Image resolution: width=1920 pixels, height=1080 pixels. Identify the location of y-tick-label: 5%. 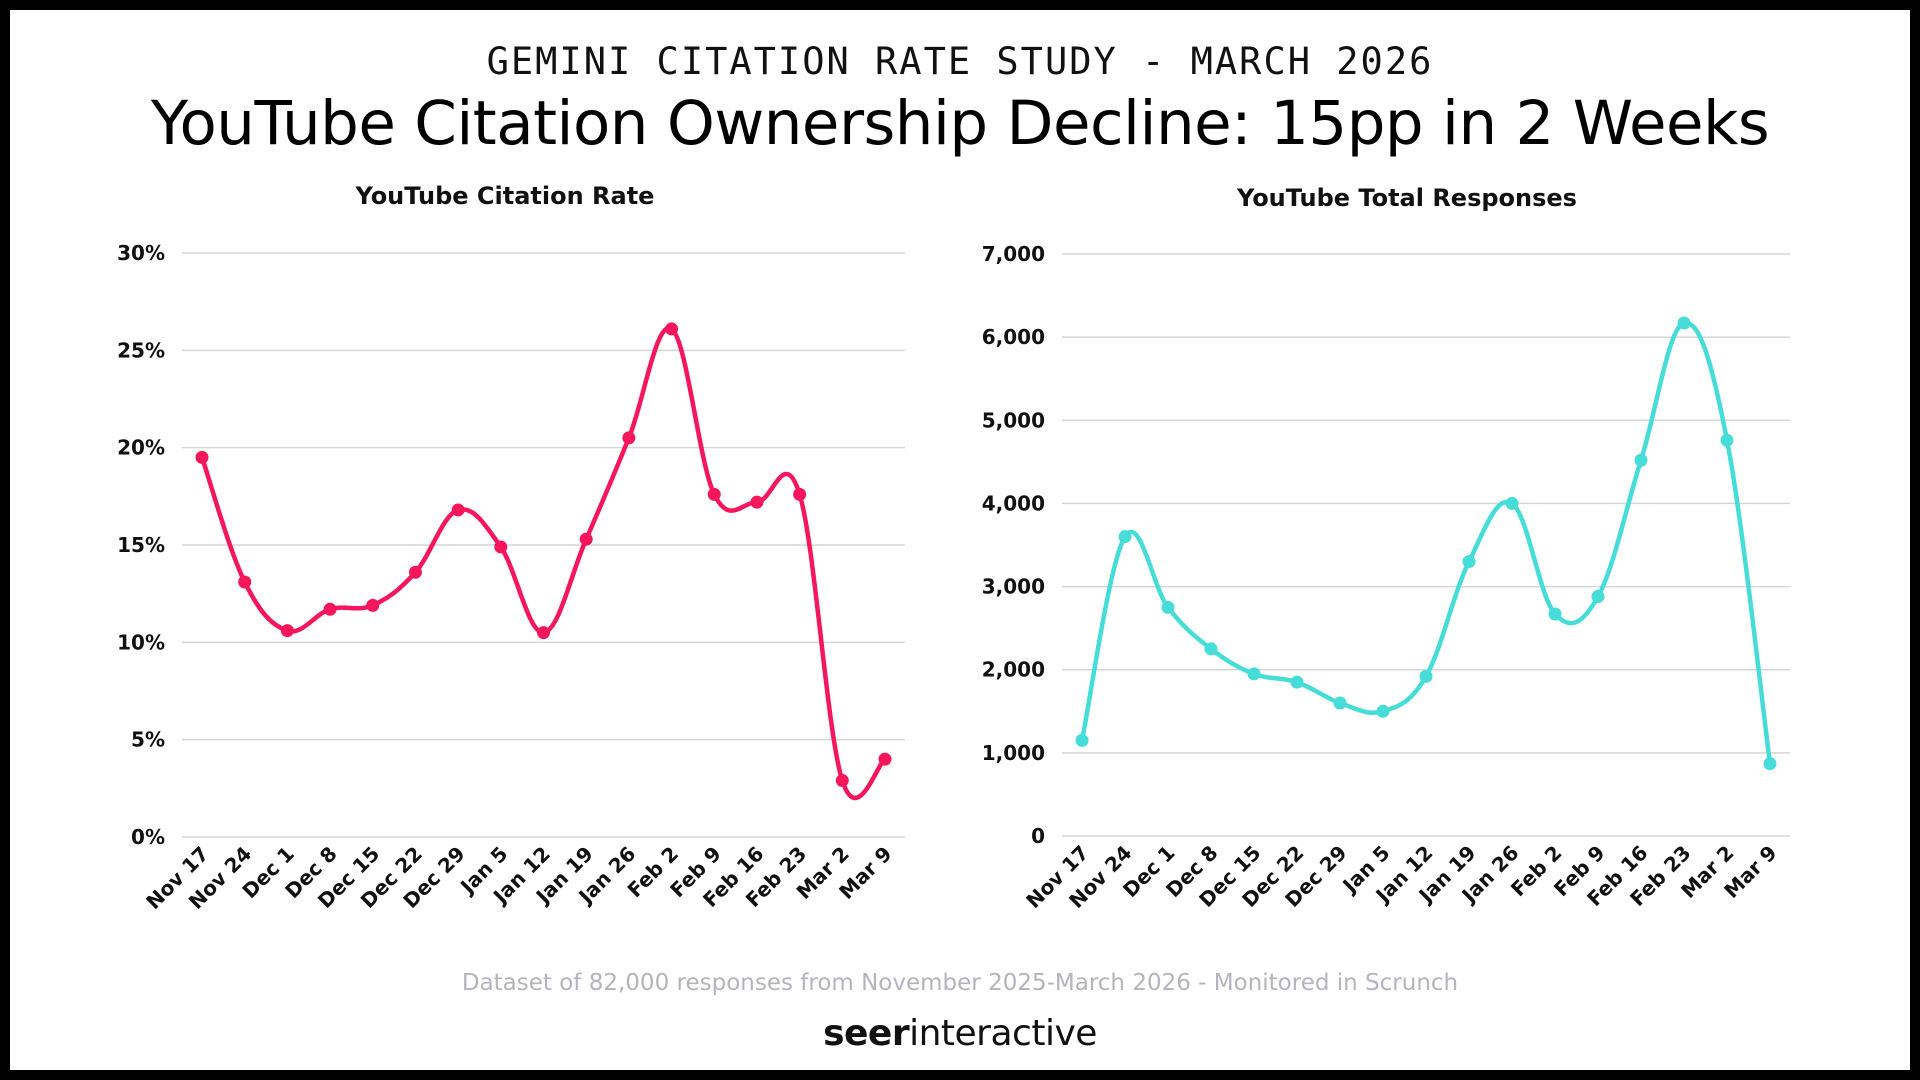
(148, 740).